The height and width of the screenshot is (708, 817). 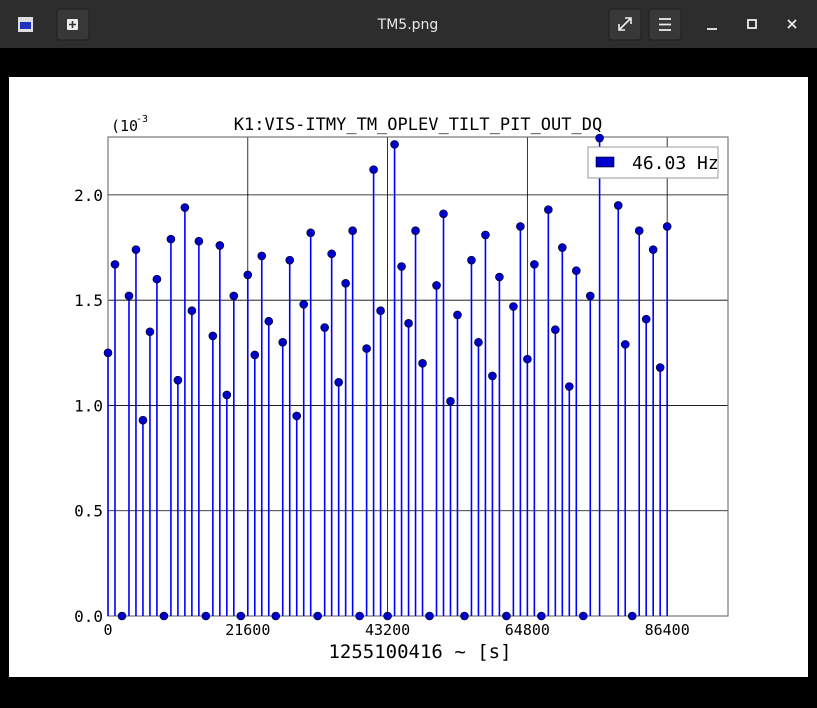 I want to click on y-tick-label: 1.5, so click(x=88, y=300).